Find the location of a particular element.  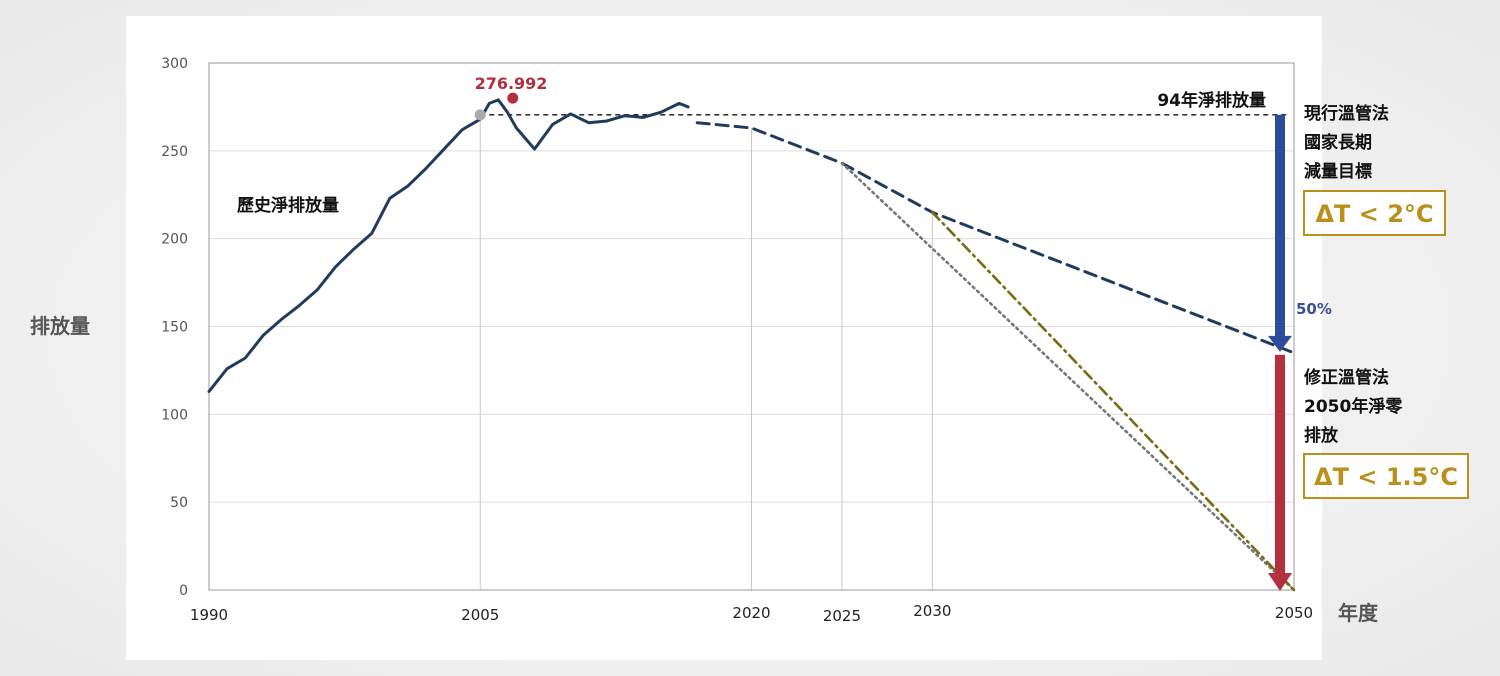

y-tick-label-300: 300 is located at coordinates (174, 64).